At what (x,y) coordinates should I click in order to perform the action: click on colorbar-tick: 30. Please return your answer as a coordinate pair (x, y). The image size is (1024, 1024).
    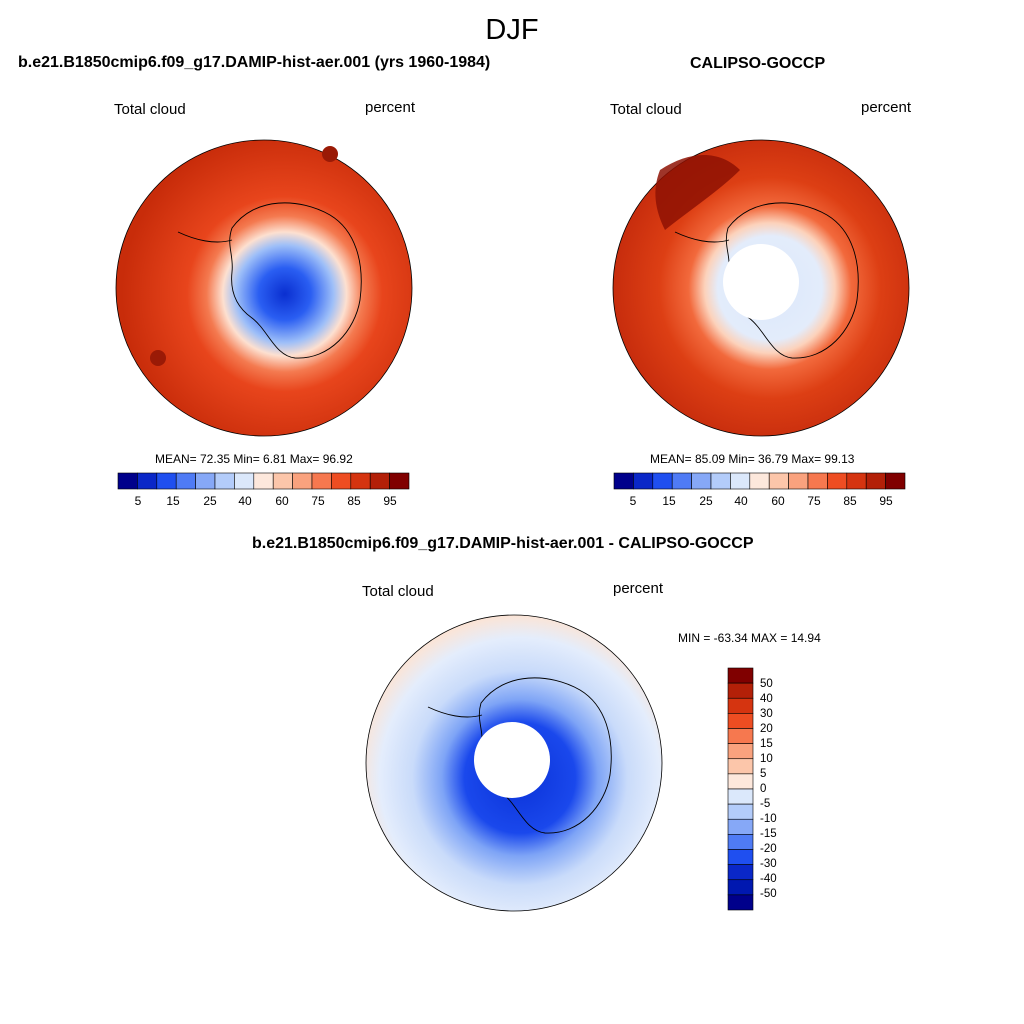
    Looking at the image, I should click on (766, 714).